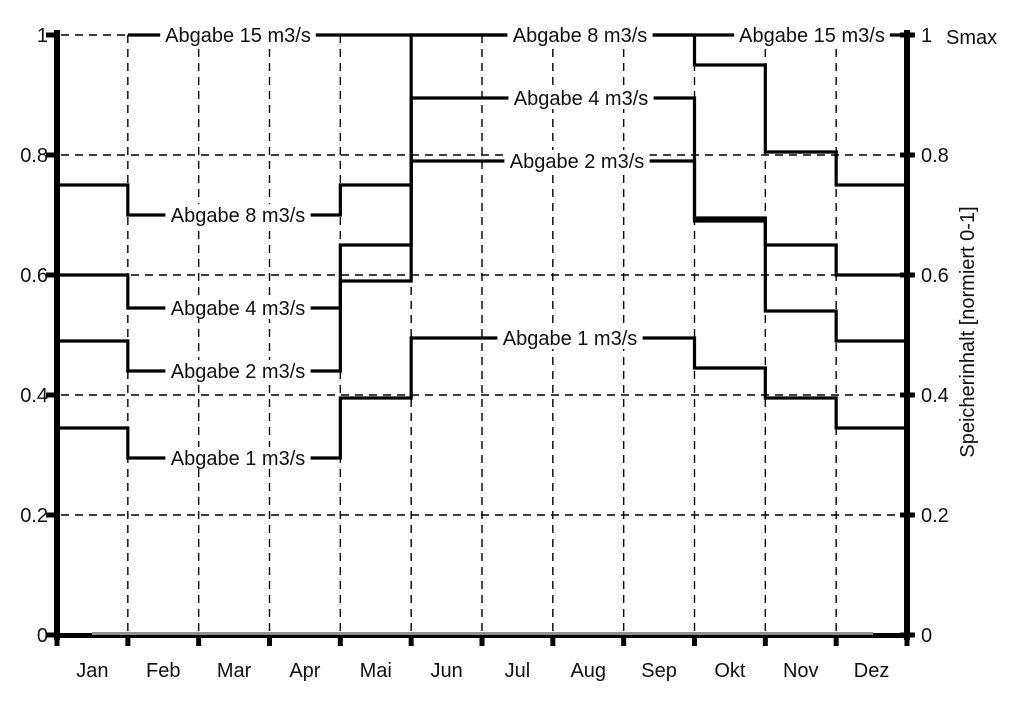  I want to click on right-tick-label: 0.2, so click(935, 516).